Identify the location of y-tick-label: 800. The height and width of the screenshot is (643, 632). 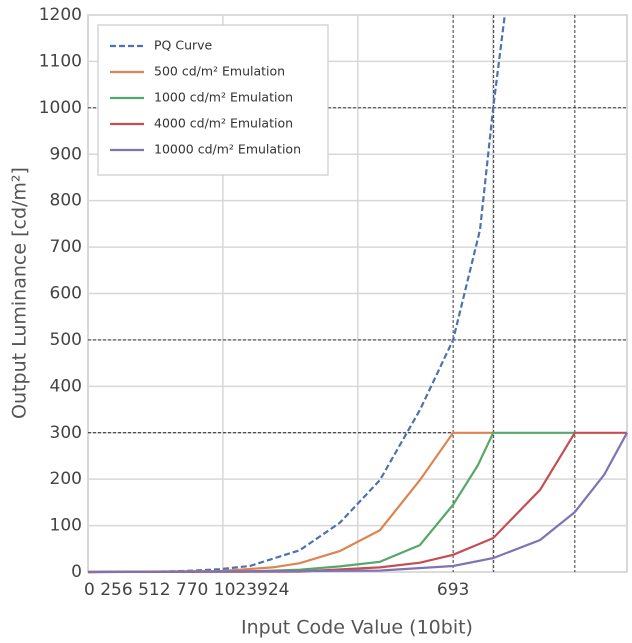
(66, 201).